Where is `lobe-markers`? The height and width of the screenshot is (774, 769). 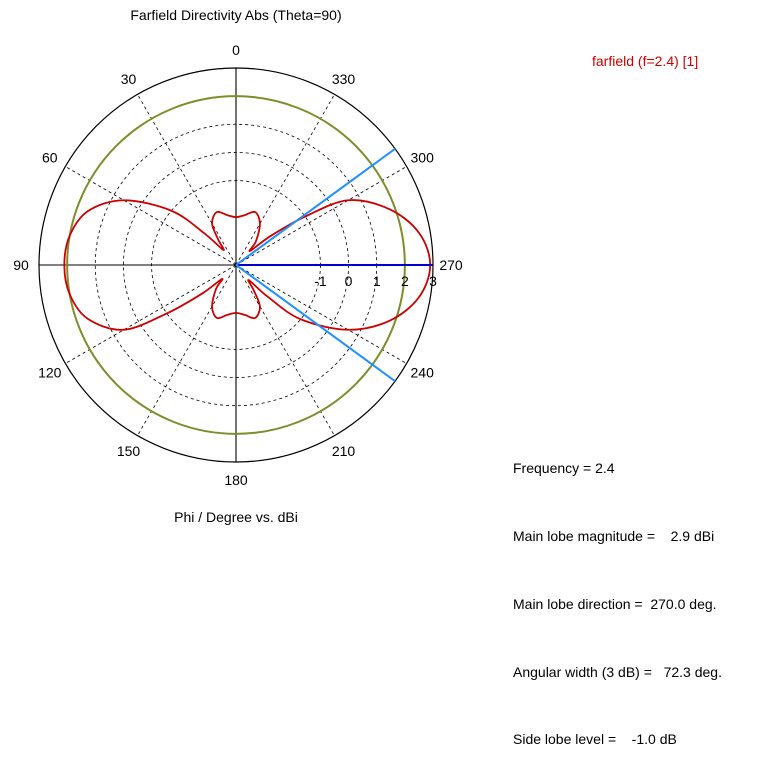 lobe-markers is located at coordinates (334, 265).